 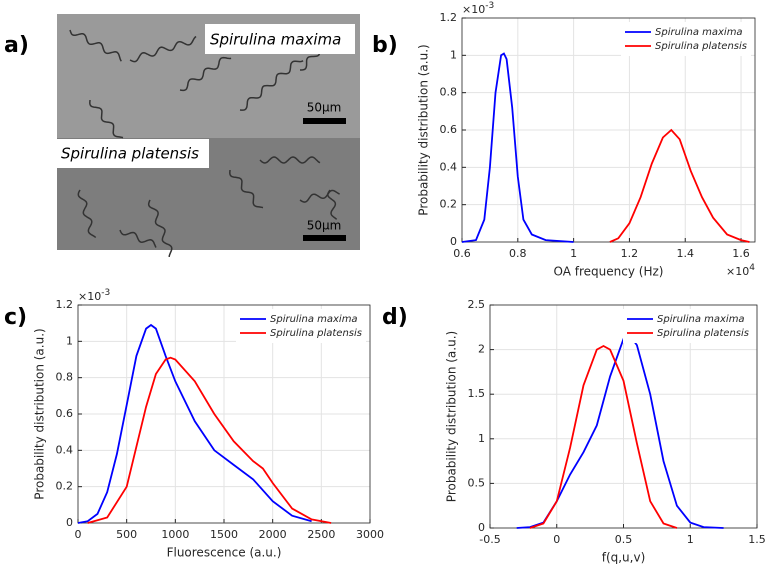 What do you see at coordinates (489, 539) in the screenshot?
I see `x-tick-label: -0.5` at bounding box center [489, 539].